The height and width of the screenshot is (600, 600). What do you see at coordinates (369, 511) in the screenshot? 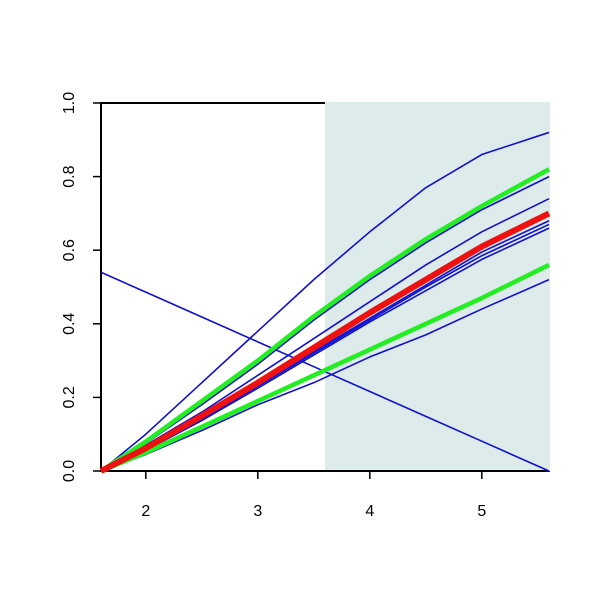
I see `x-tick-label: 4` at bounding box center [369, 511].